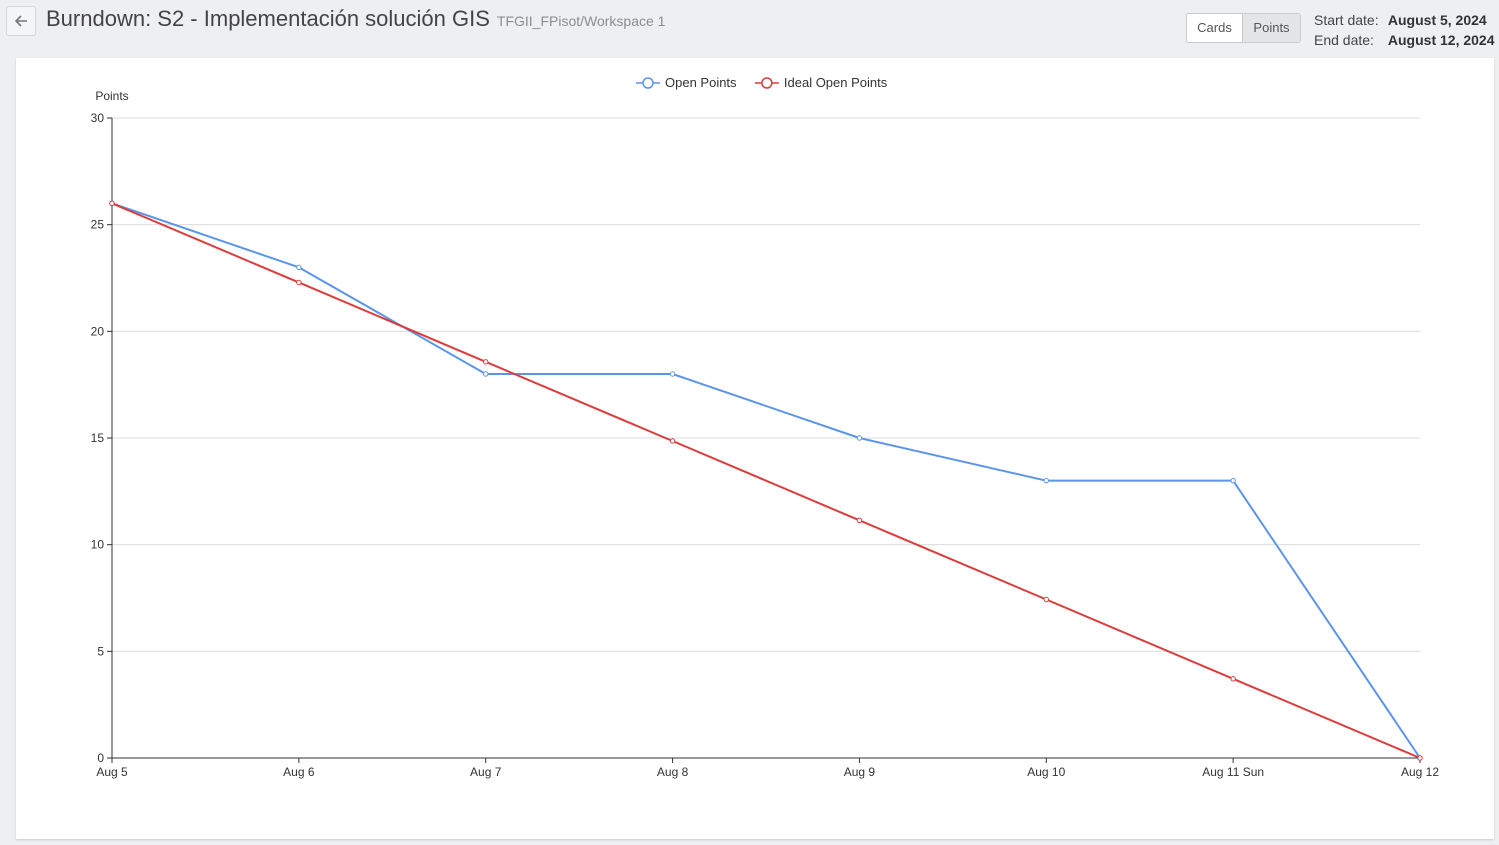 This screenshot has height=845, width=1499. Describe the element at coordinates (581, 21) in the screenshot. I see `workspace-path: TFGII_FPisot/Workspace 1` at that location.